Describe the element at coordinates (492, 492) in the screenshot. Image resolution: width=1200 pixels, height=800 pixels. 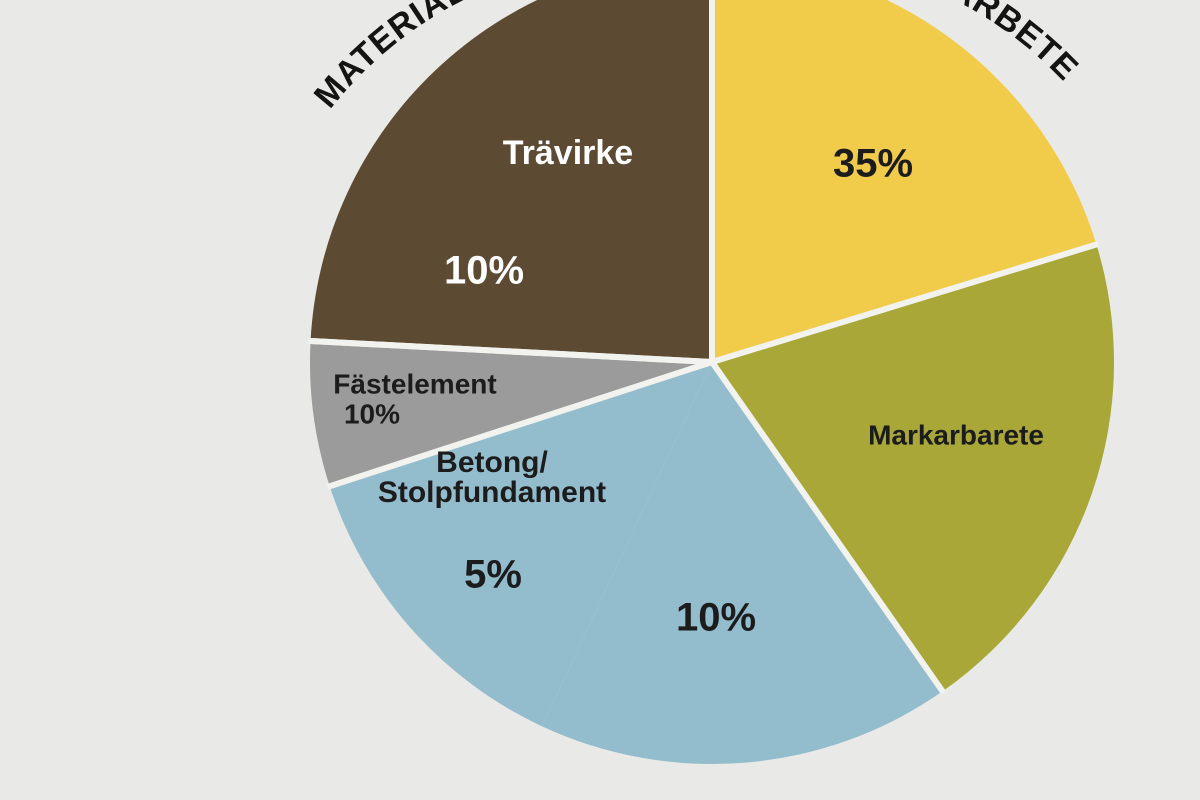
I see `slice-name-line: Stolpfundament` at that location.